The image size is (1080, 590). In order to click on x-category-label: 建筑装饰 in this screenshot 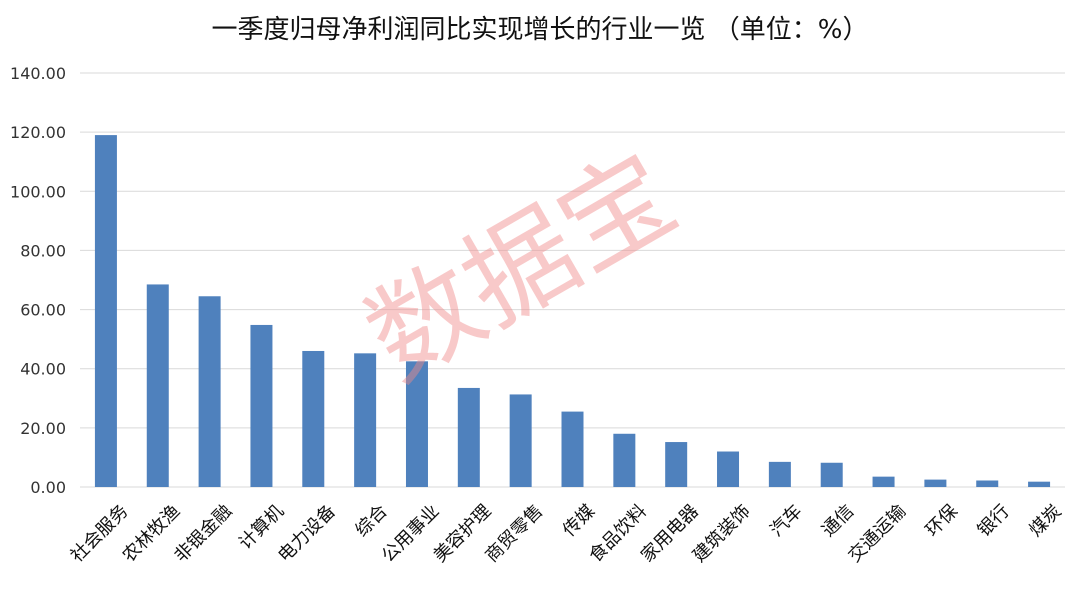, I will do `click(722, 534)`.